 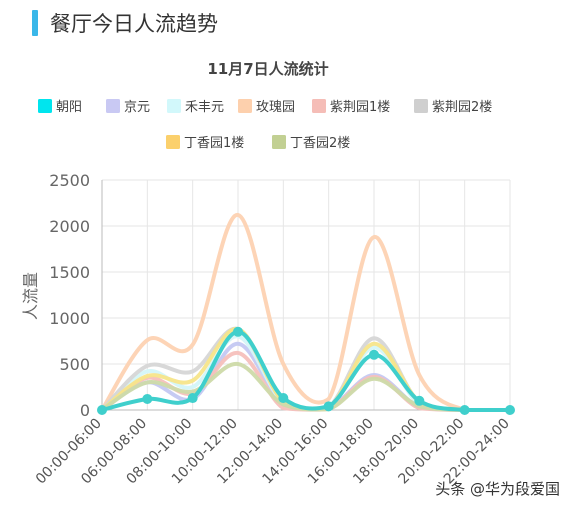 I want to click on legend-item: 京元, so click(x=128, y=107).